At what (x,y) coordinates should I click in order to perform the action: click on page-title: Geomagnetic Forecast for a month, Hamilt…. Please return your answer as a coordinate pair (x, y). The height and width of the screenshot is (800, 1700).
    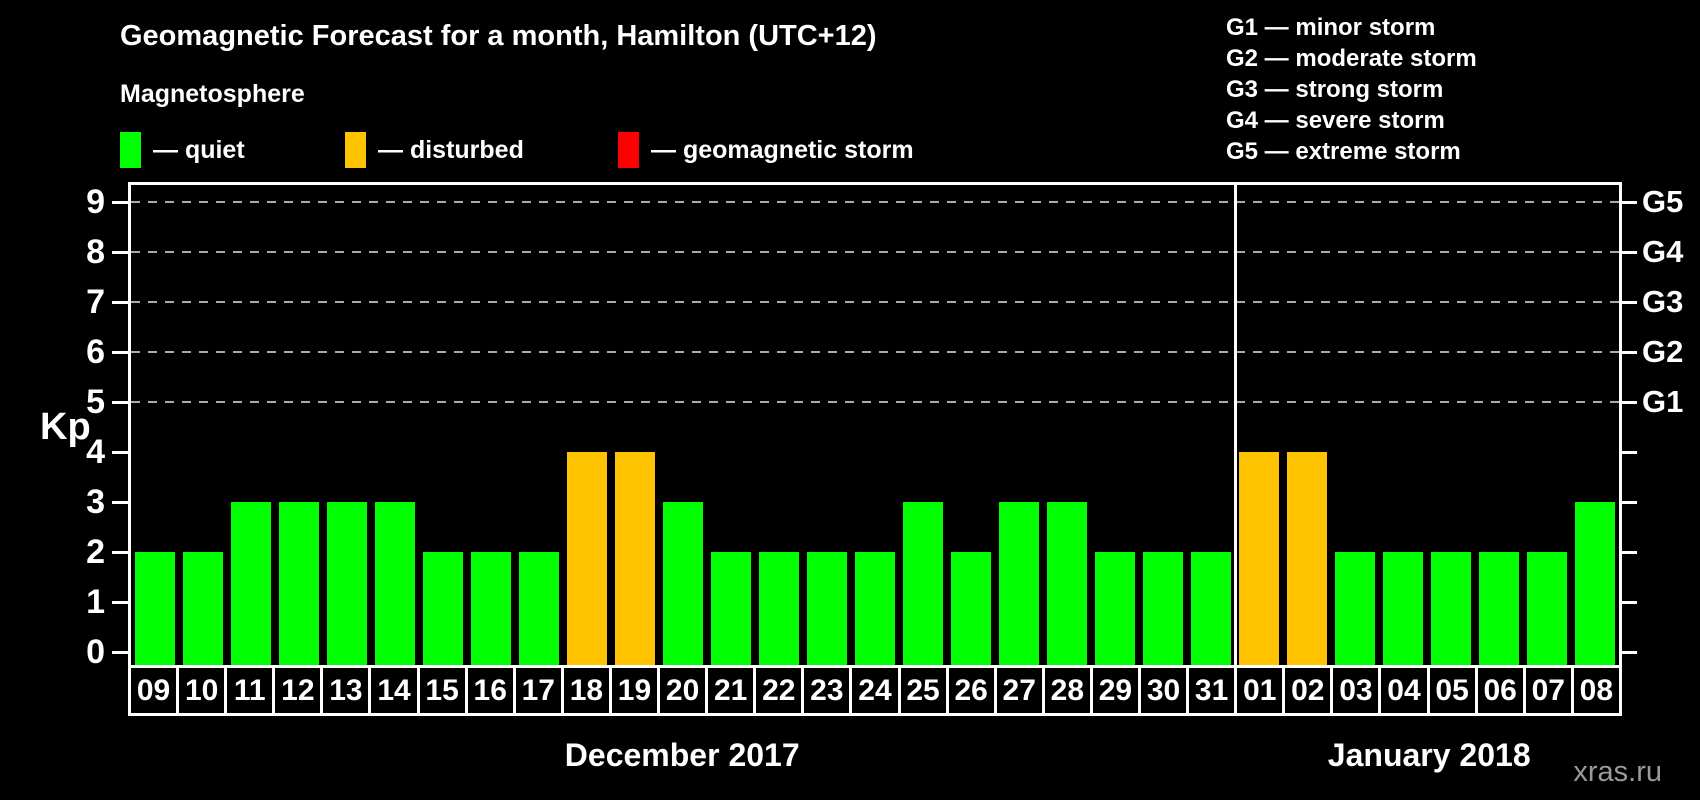
    Looking at the image, I should click on (498, 36).